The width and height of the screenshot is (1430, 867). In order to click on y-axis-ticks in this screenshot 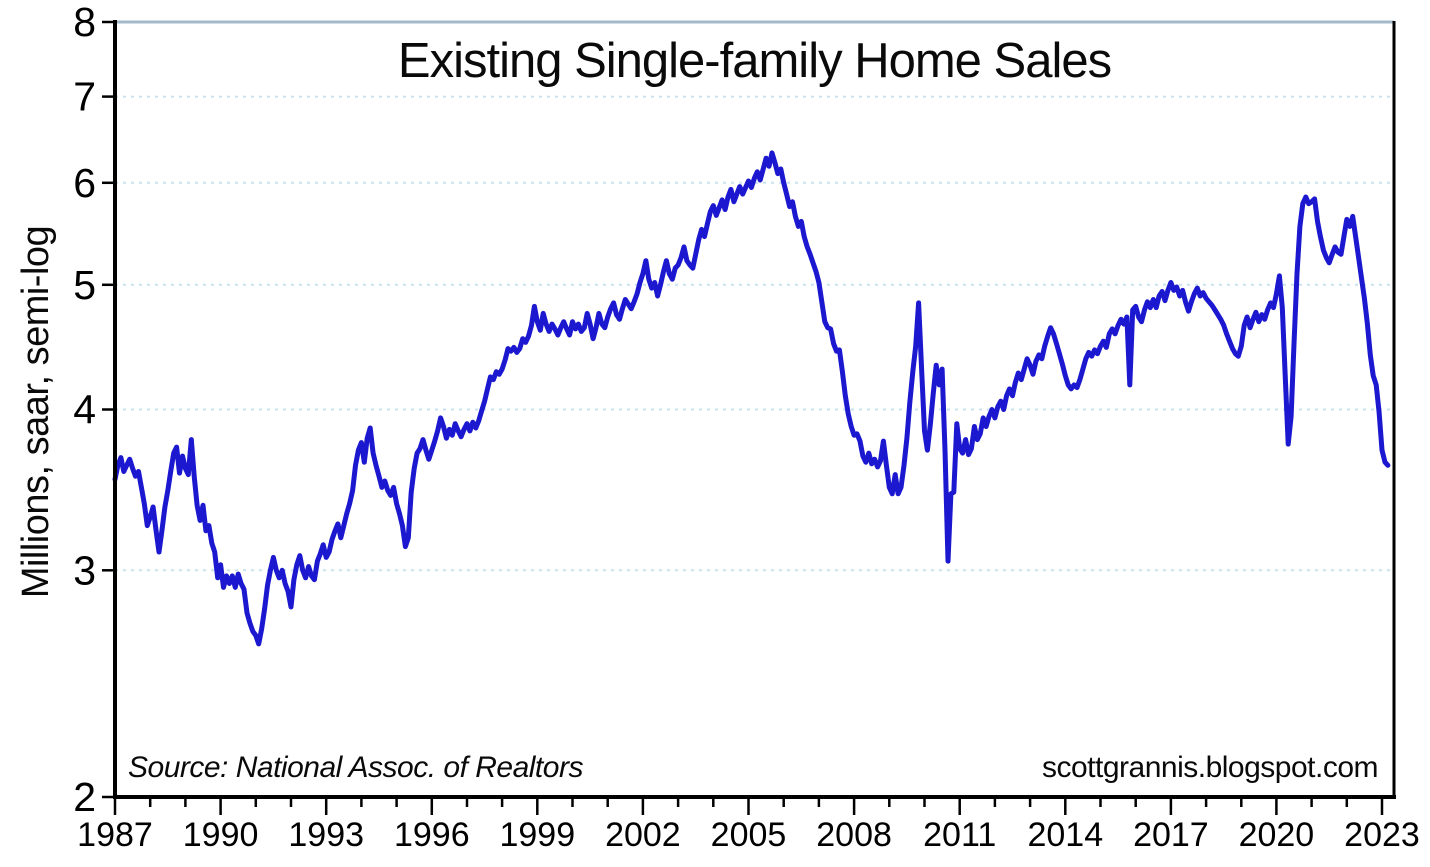, I will do `click(108, 409)`.